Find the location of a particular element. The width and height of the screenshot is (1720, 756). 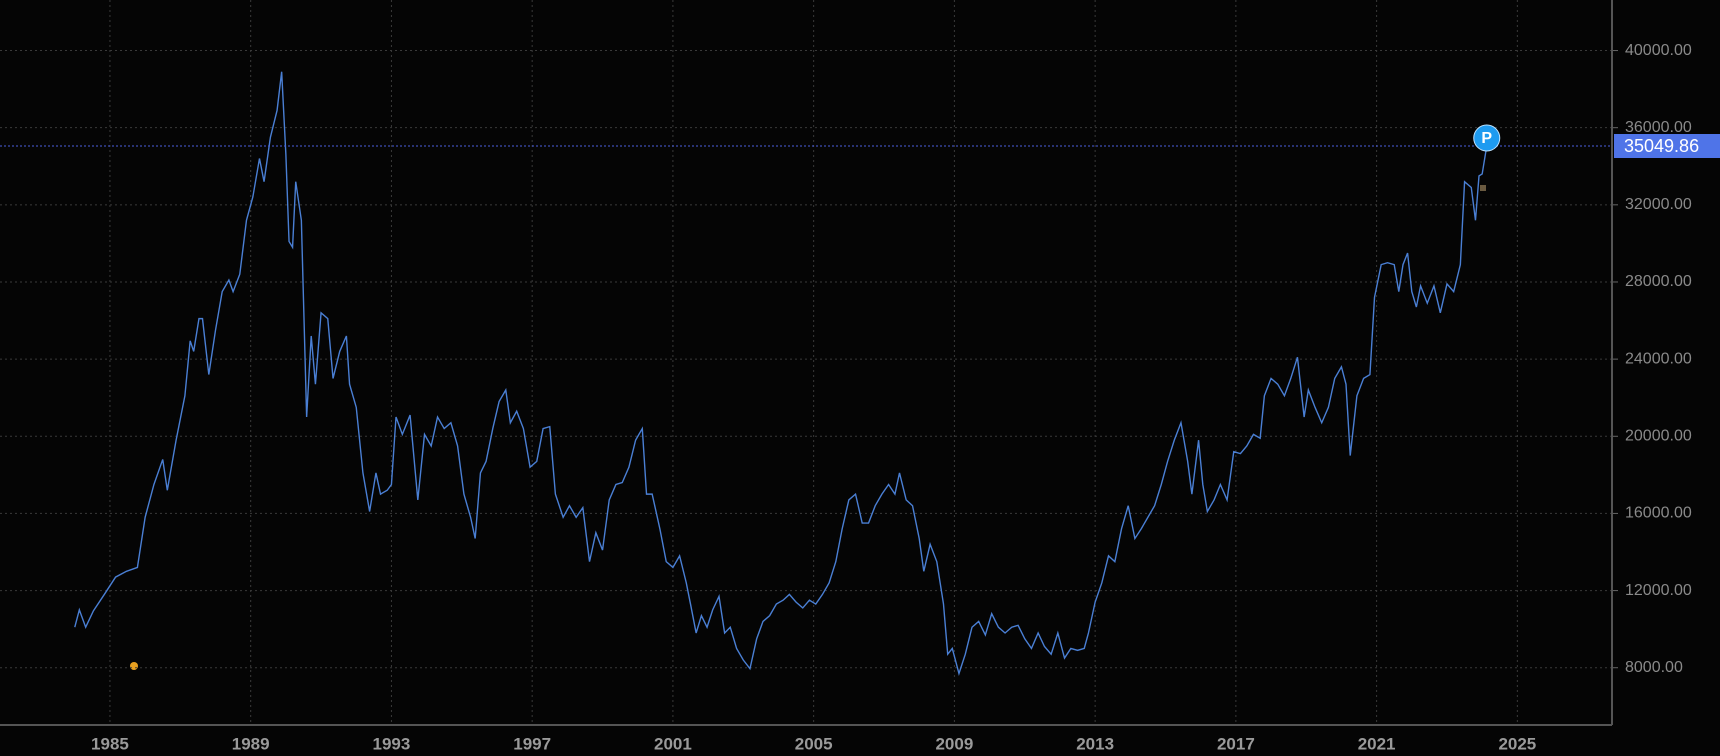

y-tick-label: 8000.00 is located at coordinates (1654, 667).